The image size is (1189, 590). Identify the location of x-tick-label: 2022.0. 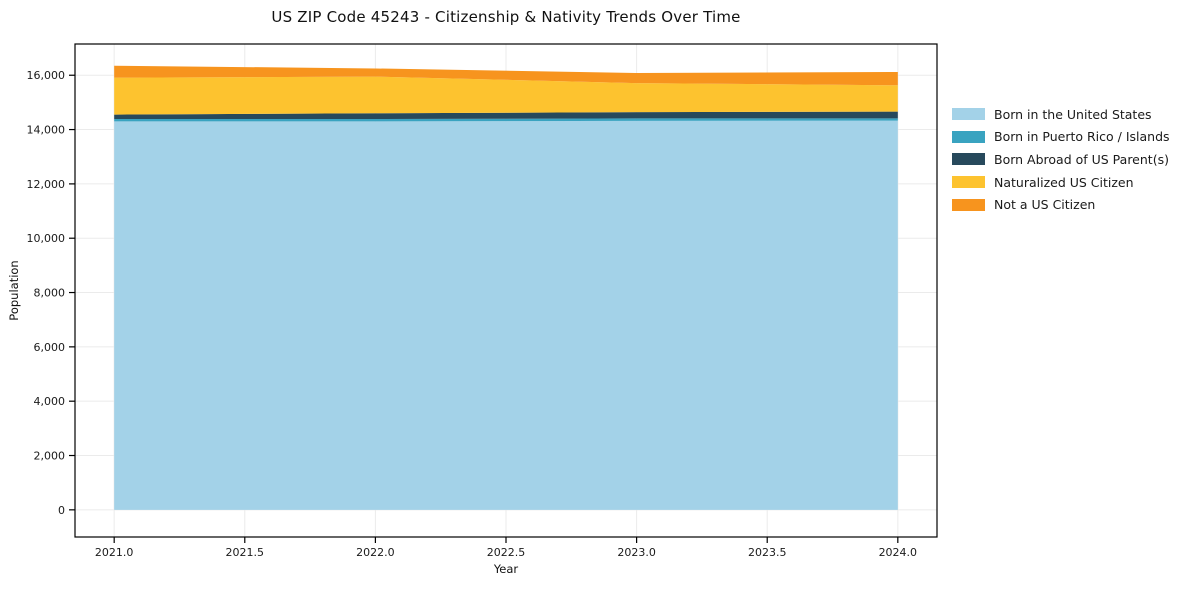
(375, 552).